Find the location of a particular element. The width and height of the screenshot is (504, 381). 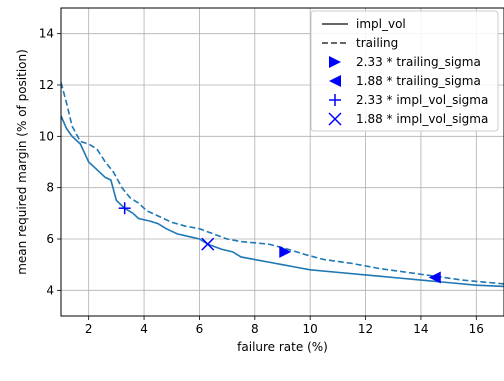

legend-label: 1.88 * impl_vol_sigma is located at coordinates (422, 119).